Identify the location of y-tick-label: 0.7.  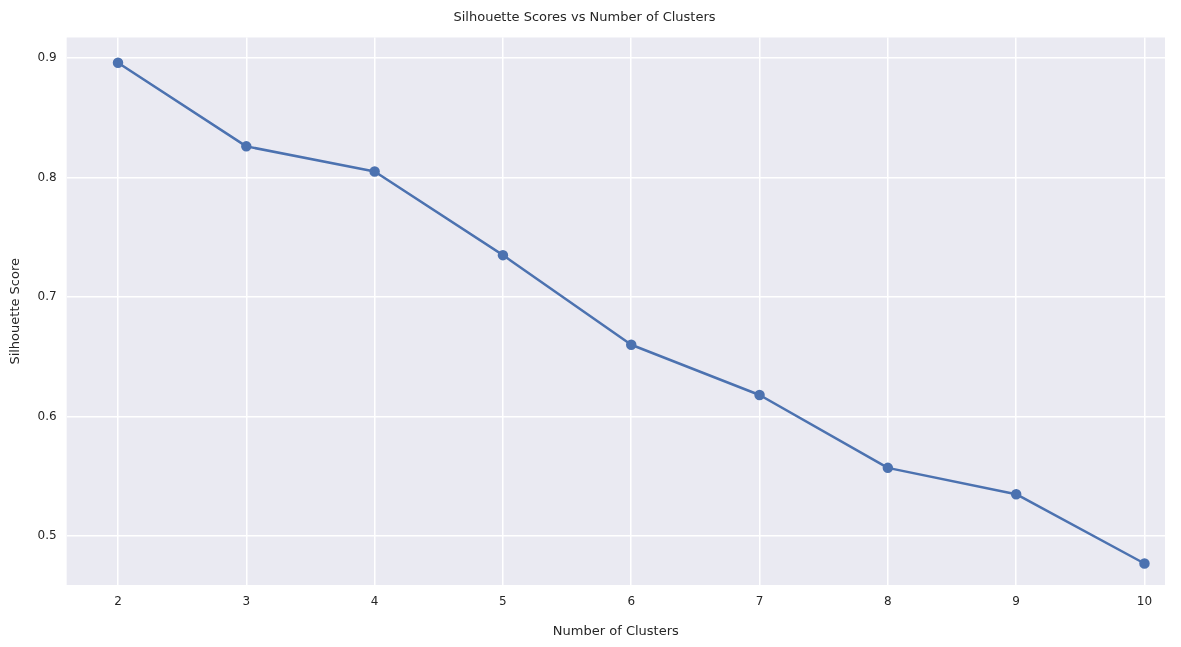
(47, 296).